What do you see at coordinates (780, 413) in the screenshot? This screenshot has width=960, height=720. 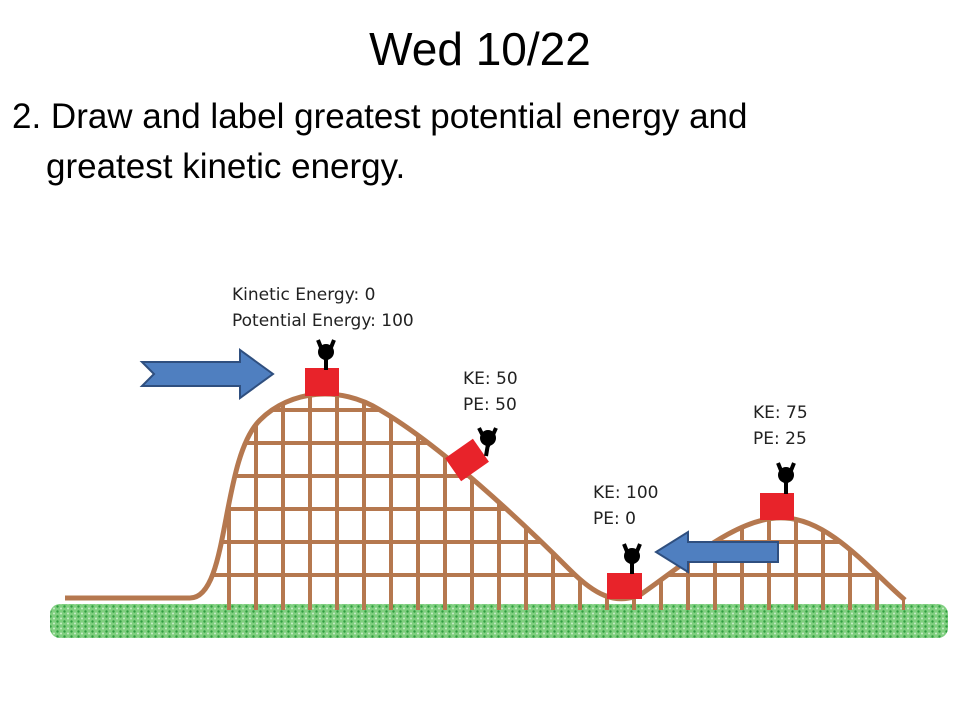 I see `energy-label: KE: 75` at bounding box center [780, 413].